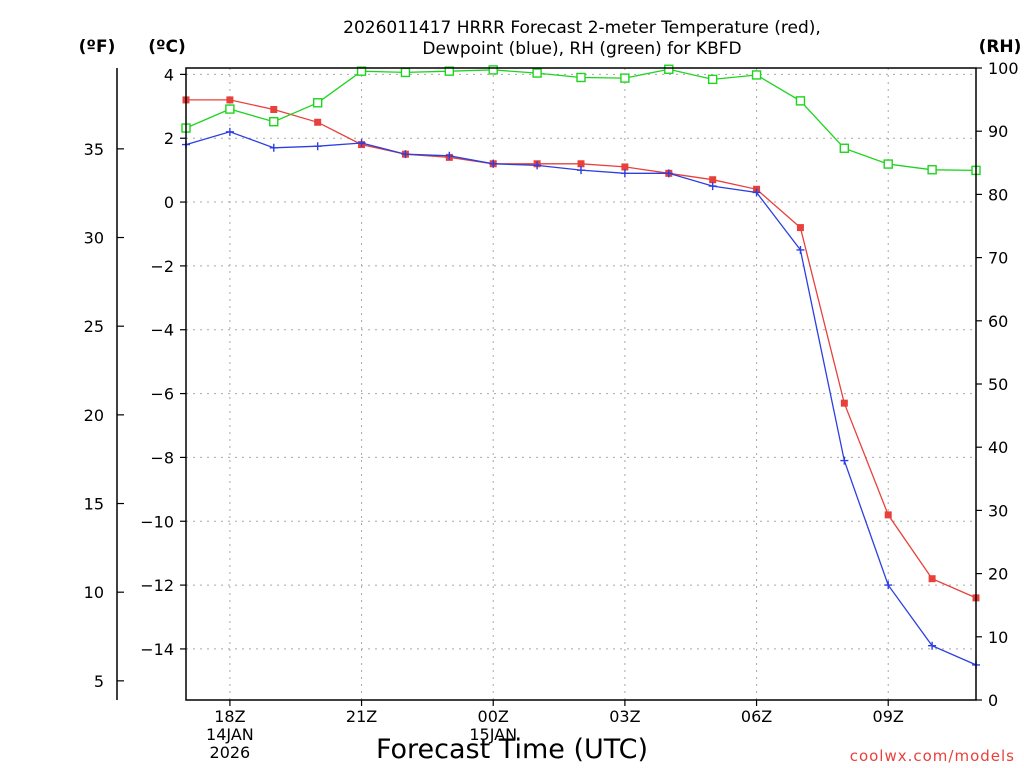 This screenshot has width=1024, height=768. I want to click on x-tick-label: 14JAN, so click(230, 734).